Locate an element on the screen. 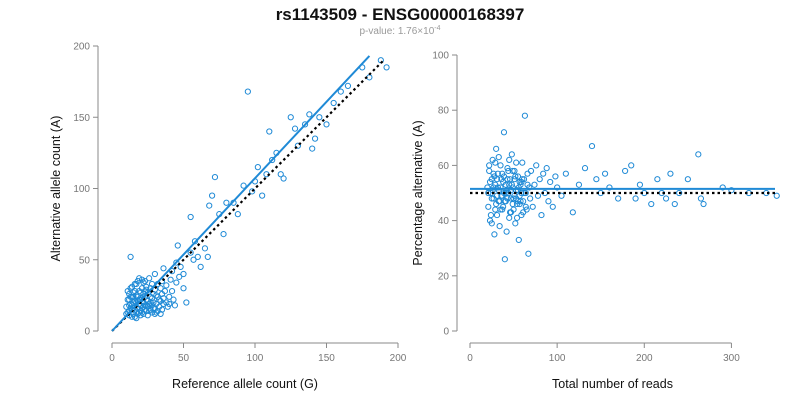 Image resolution: width=800 pixels, height=400 pixels. y-tick-label: 40 is located at coordinates (444, 221).